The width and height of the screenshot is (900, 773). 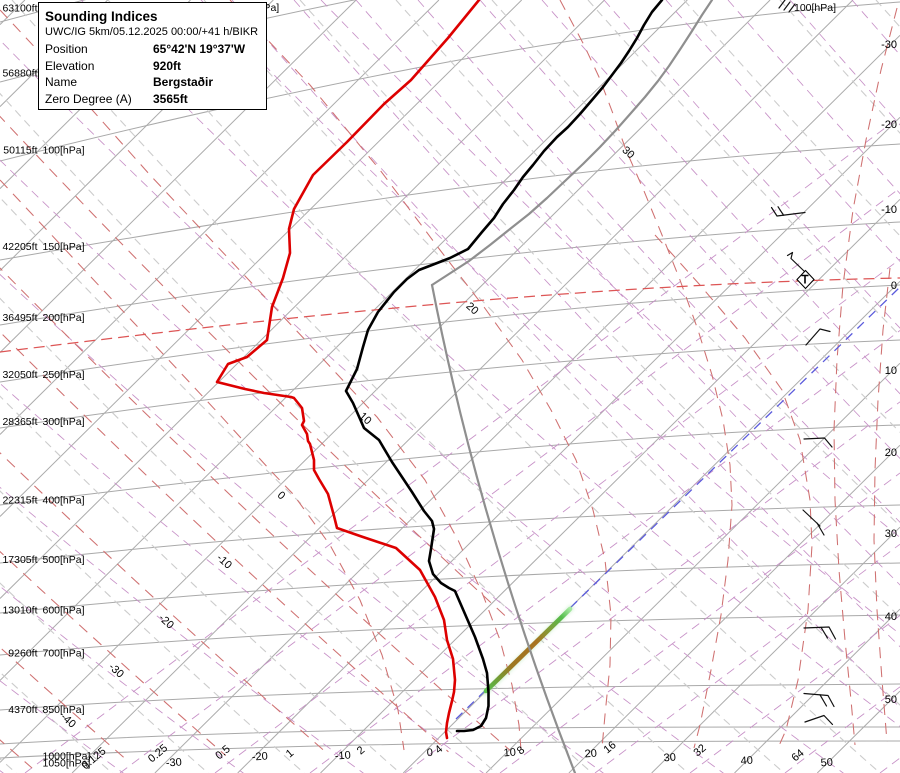 I want to click on svg-text: 1050[hPa], so click(x=67, y=764).